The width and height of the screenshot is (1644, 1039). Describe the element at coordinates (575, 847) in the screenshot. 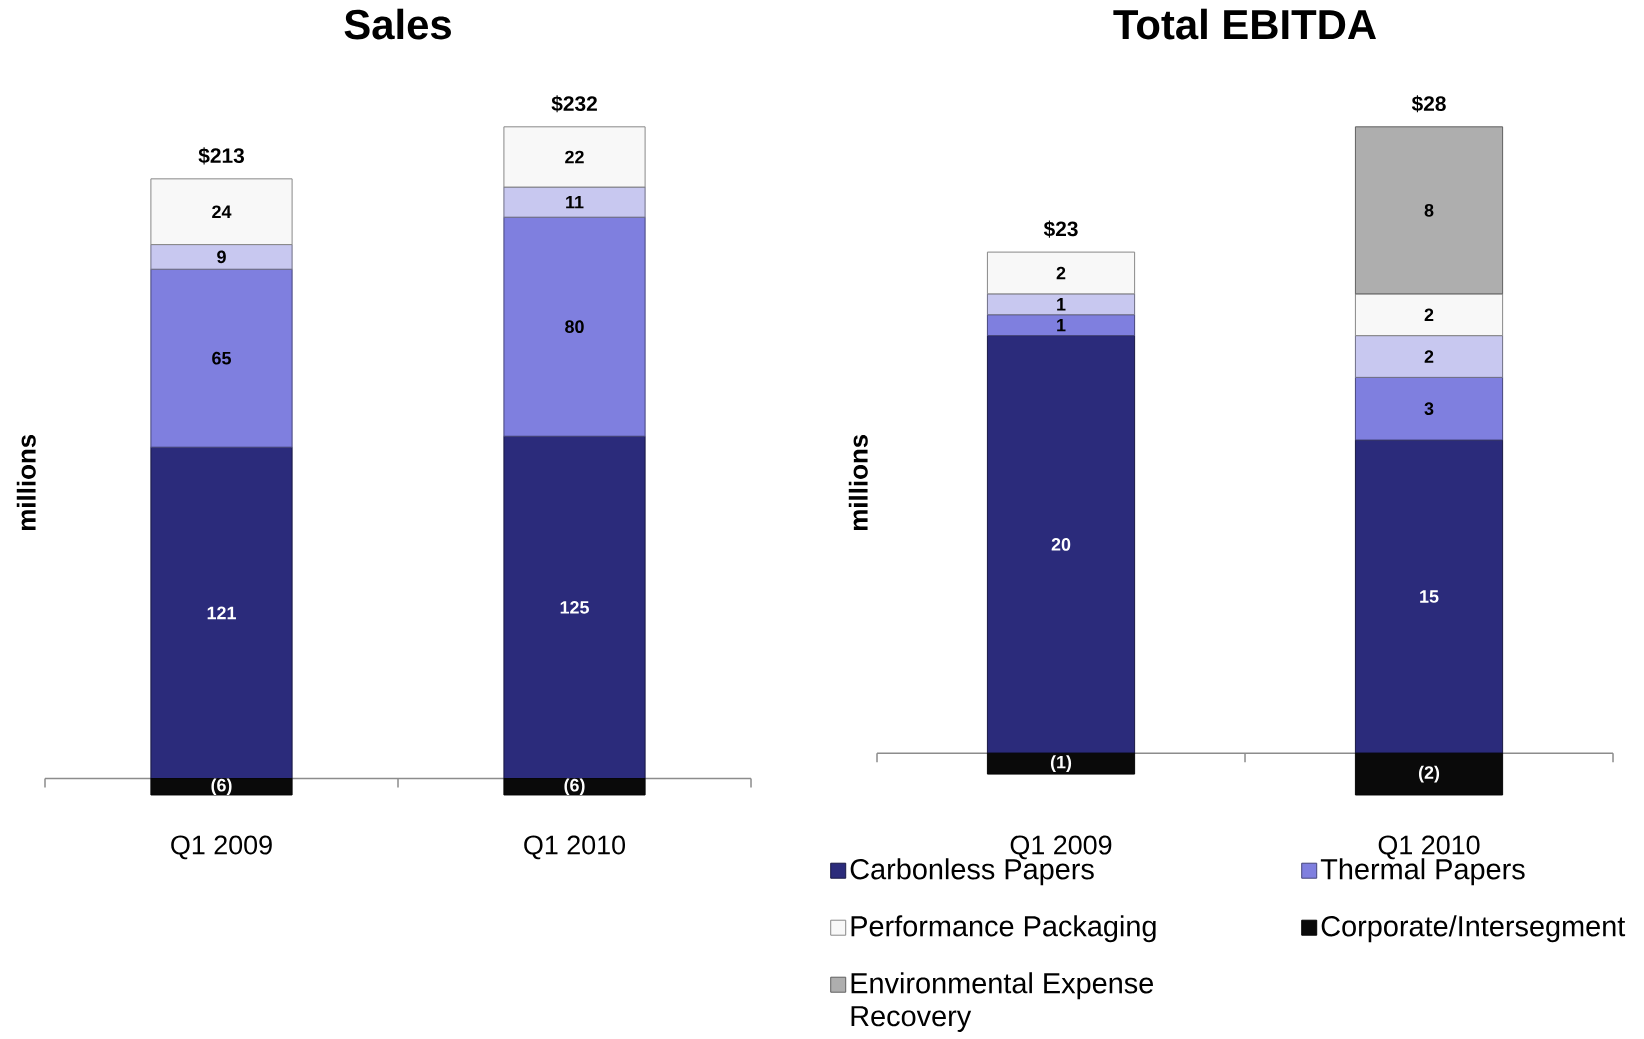

I see `x-tick-label: Q1 2010` at that location.